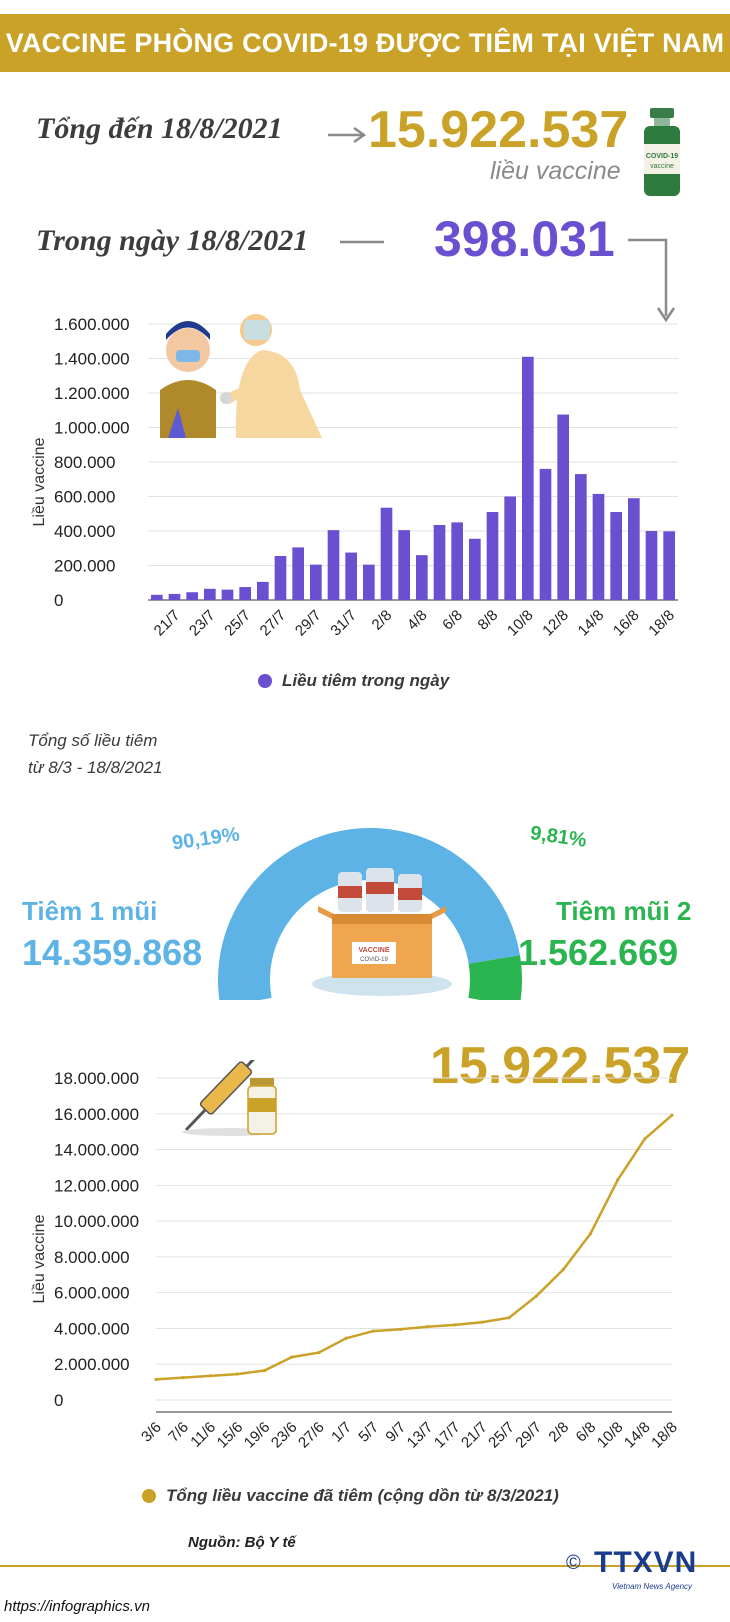 Image resolution: width=730 pixels, height=1622 pixels. Describe the element at coordinates (203, 1435) in the screenshot. I see `line-x-tick-label: 11/6` at that location.